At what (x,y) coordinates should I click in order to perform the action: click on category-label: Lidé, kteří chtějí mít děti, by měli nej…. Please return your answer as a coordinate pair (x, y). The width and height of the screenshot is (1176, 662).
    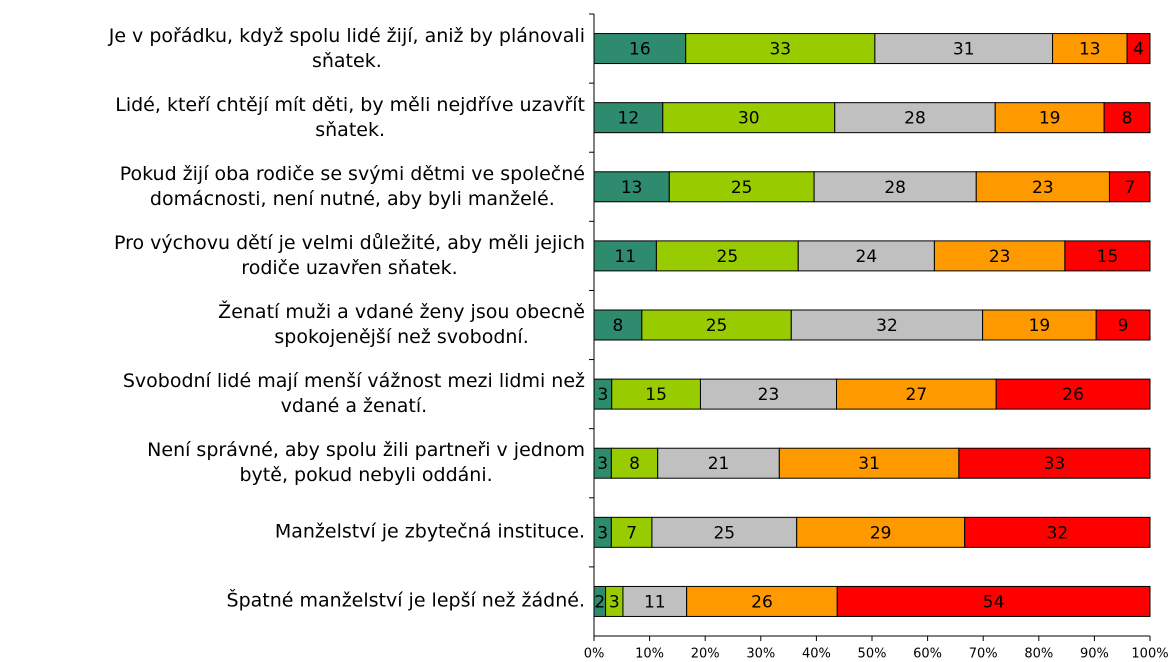
    Looking at the image, I should click on (350, 117).